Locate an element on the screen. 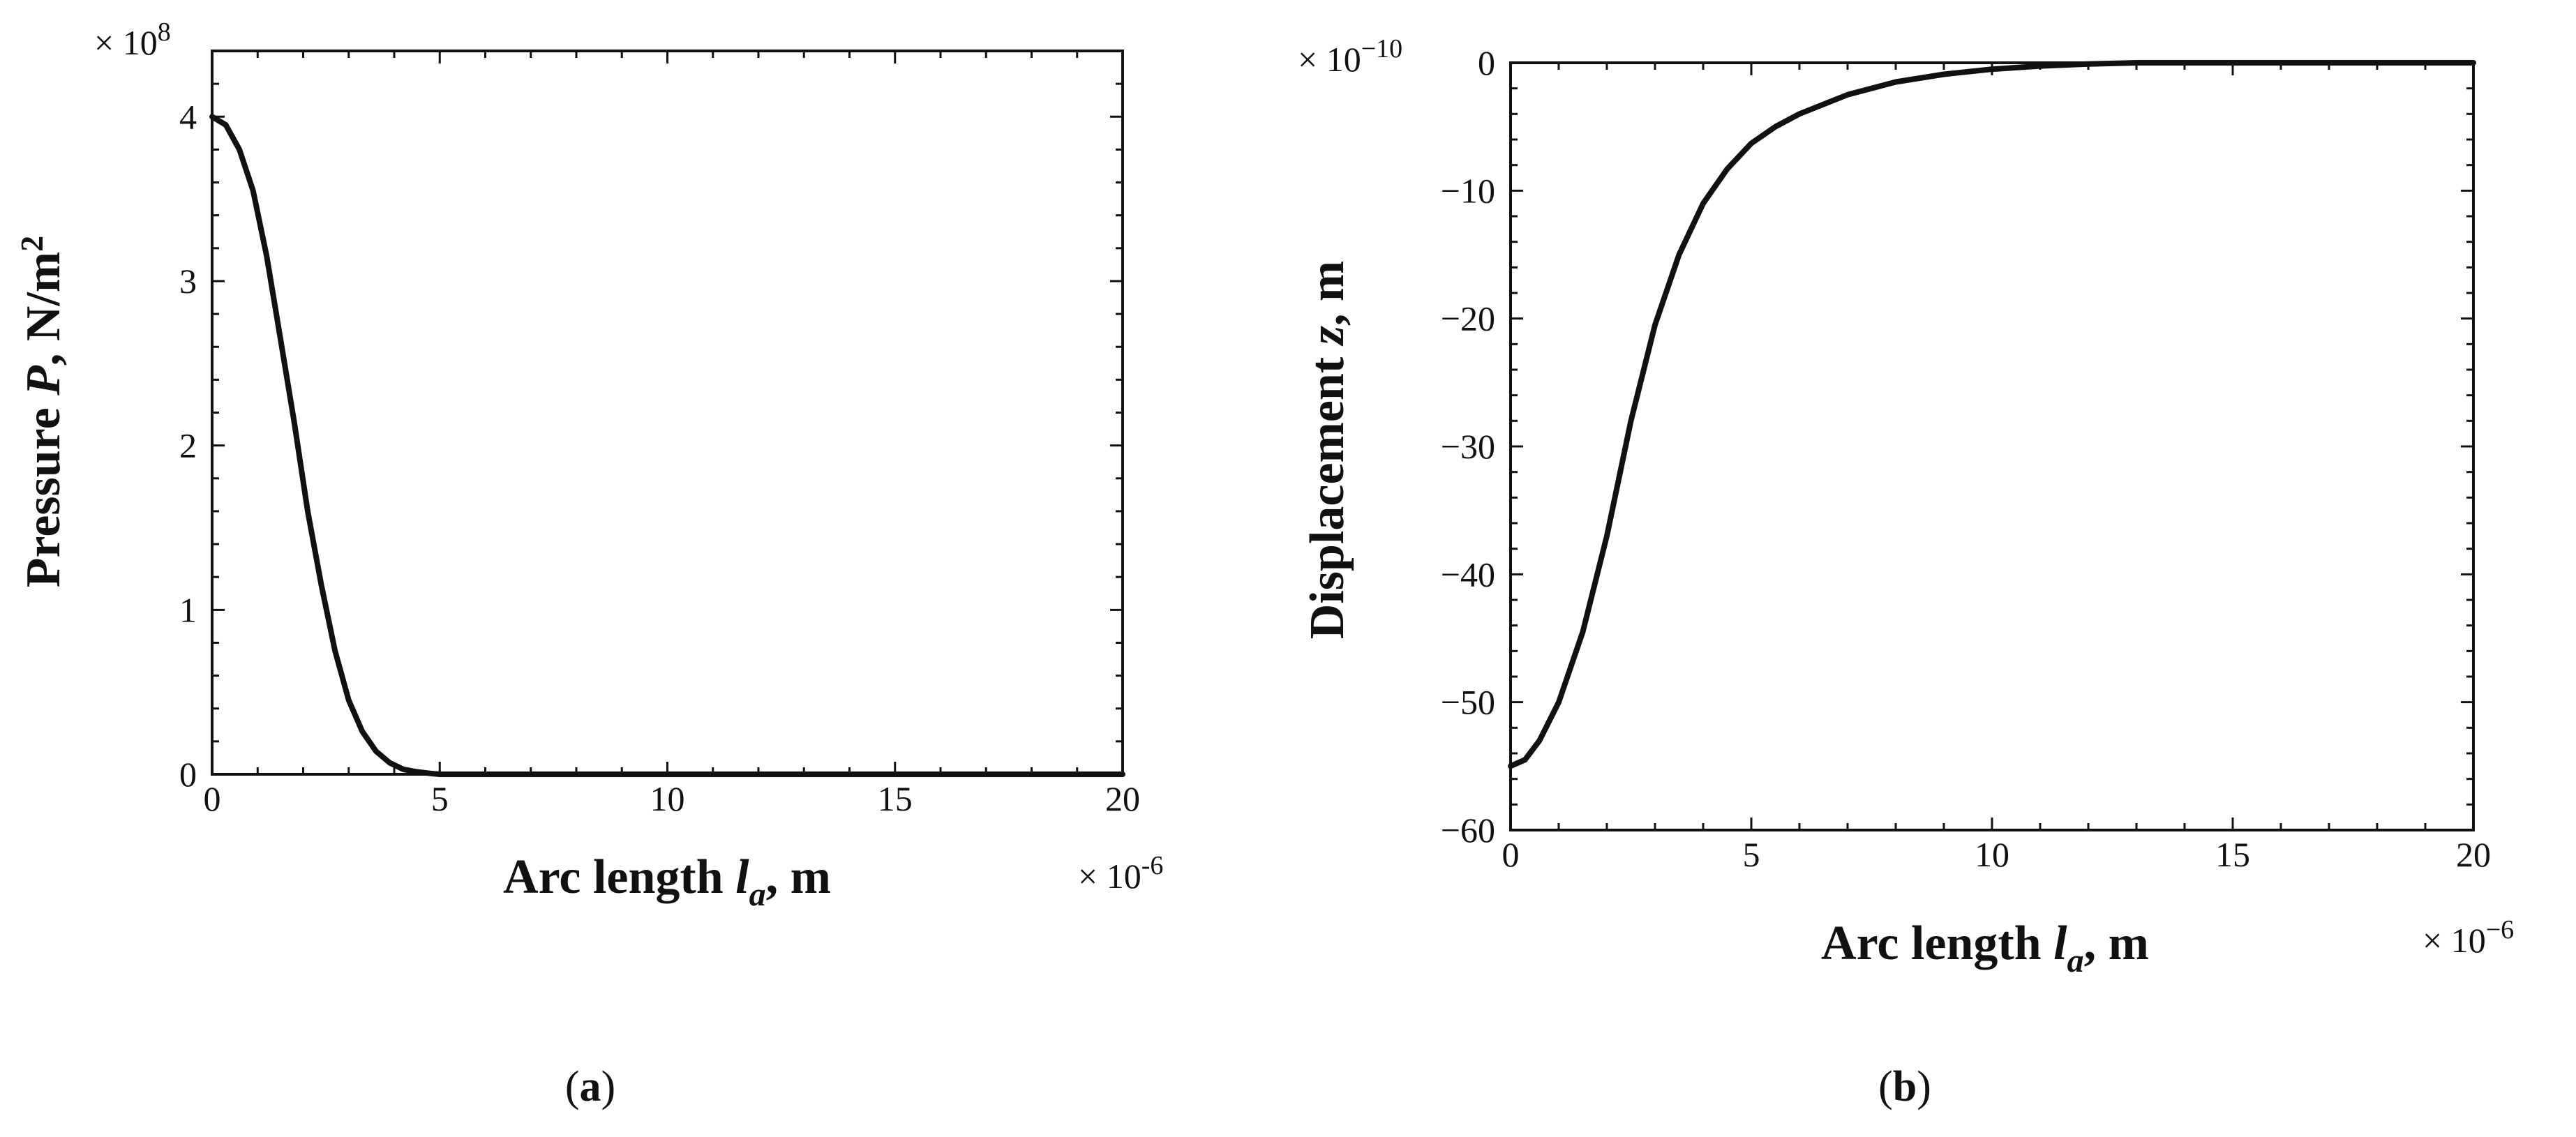 Image resolution: width=2576 pixels, height=1137 pixels. chart-b-x-multiplier: × 10⁻⁶ is located at coordinates (2468, 937).